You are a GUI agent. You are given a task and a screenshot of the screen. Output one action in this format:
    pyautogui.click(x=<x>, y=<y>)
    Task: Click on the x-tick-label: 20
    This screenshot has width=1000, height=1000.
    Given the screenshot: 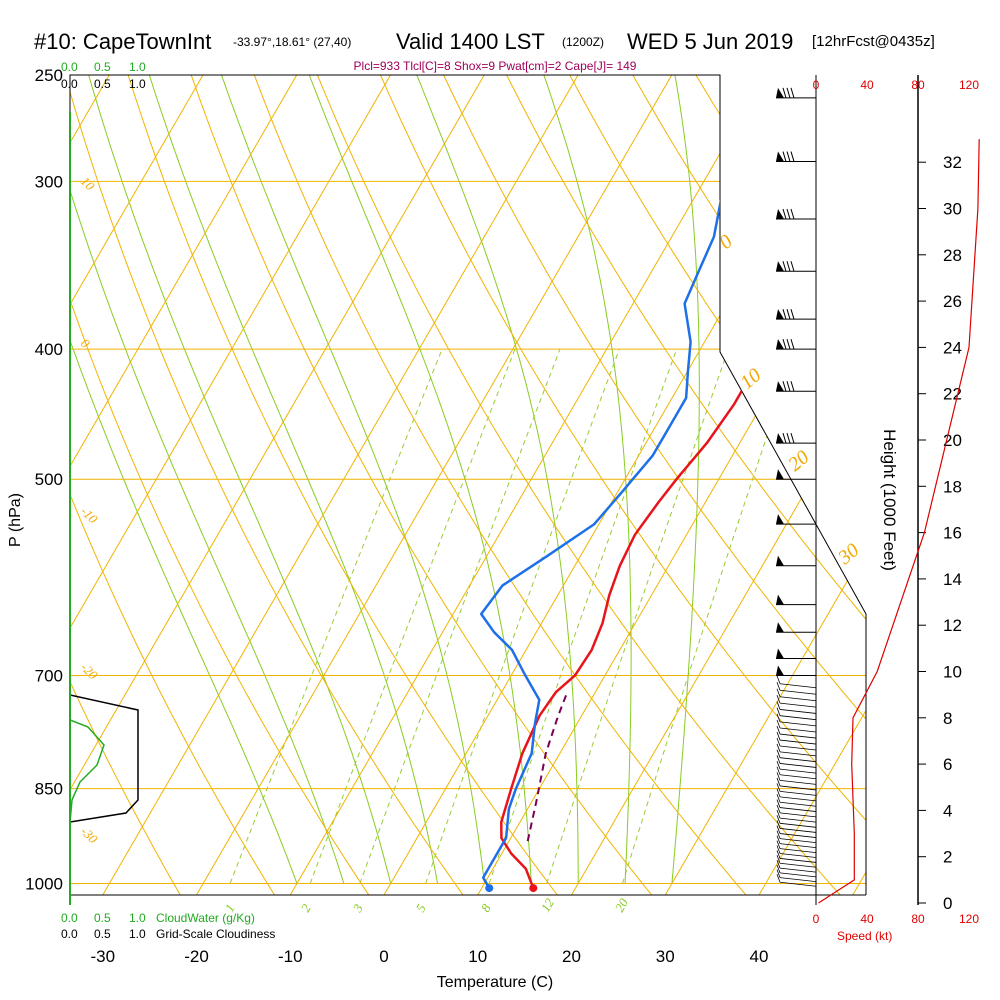 What is the action you would take?
    pyautogui.click(x=571, y=956)
    